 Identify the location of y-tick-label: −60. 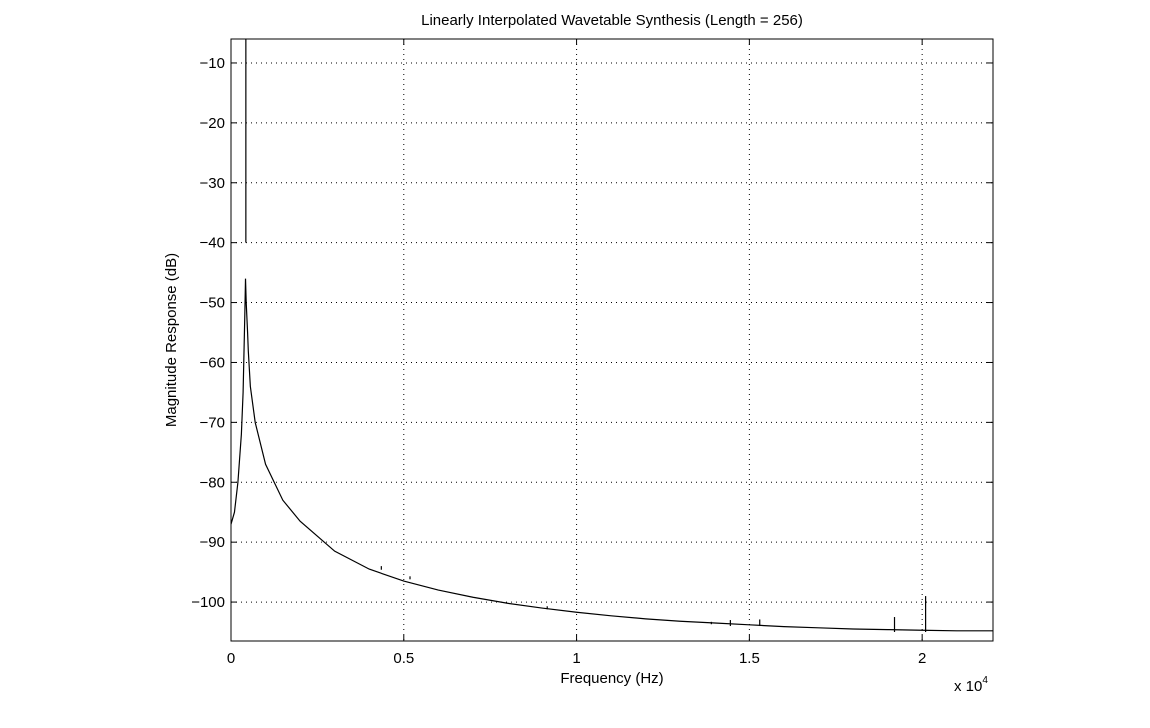
(212, 362).